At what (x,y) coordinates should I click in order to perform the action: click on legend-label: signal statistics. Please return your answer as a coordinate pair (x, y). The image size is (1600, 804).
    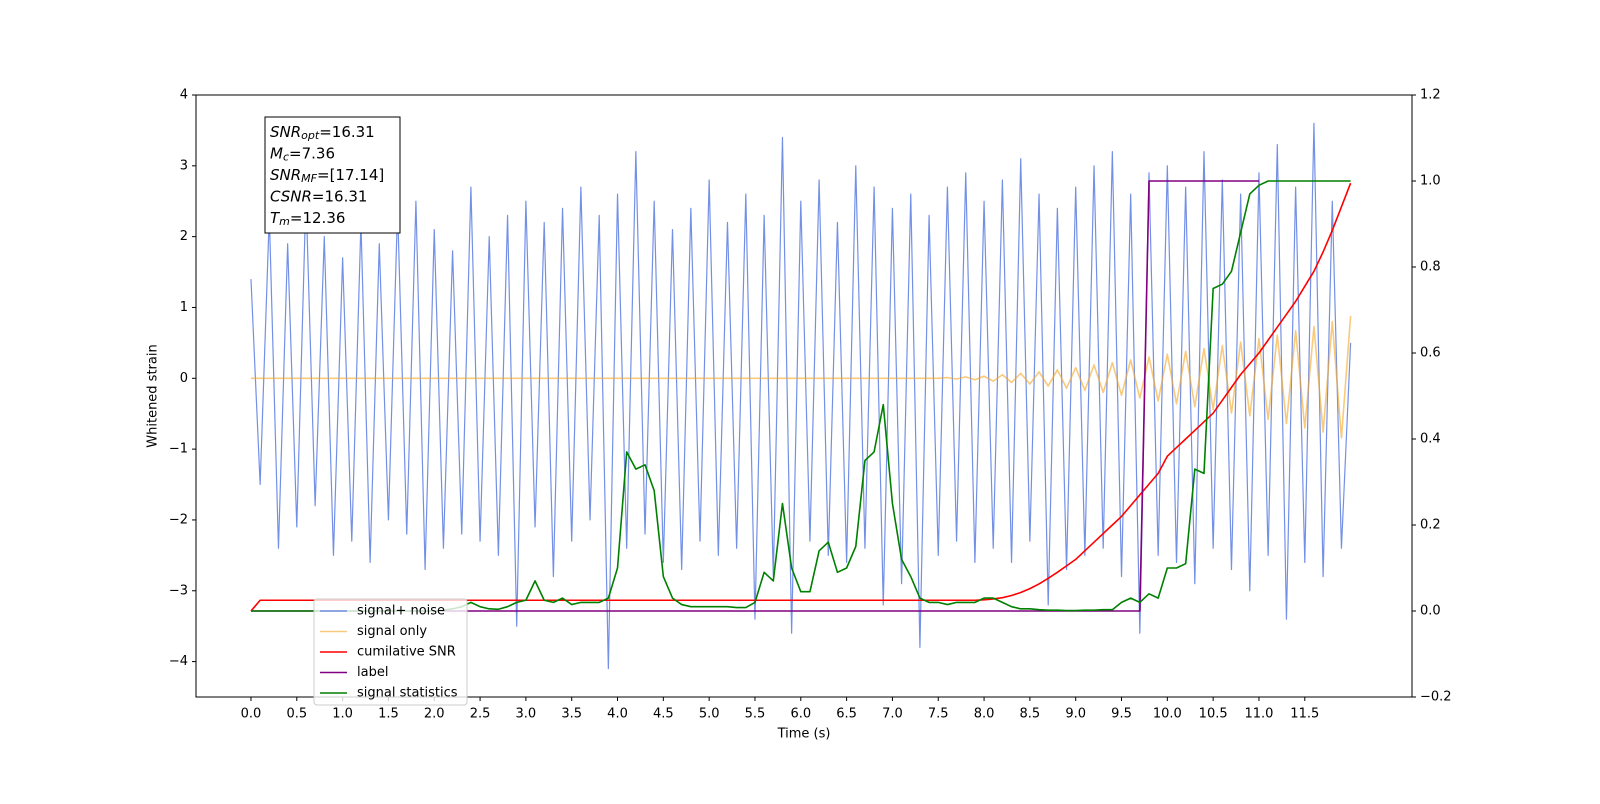
    Looking at the image, I should click on (407, 693).